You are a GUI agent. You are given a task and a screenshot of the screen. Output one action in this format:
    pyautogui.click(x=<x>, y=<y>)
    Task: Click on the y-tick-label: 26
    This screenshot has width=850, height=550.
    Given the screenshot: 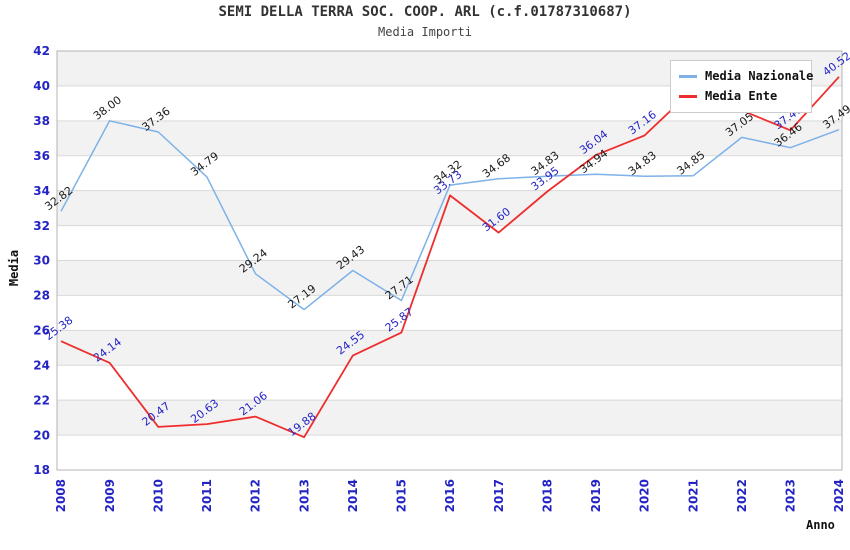 What is the action you would take?
    pyautogui.click(x=41, y=331)
    